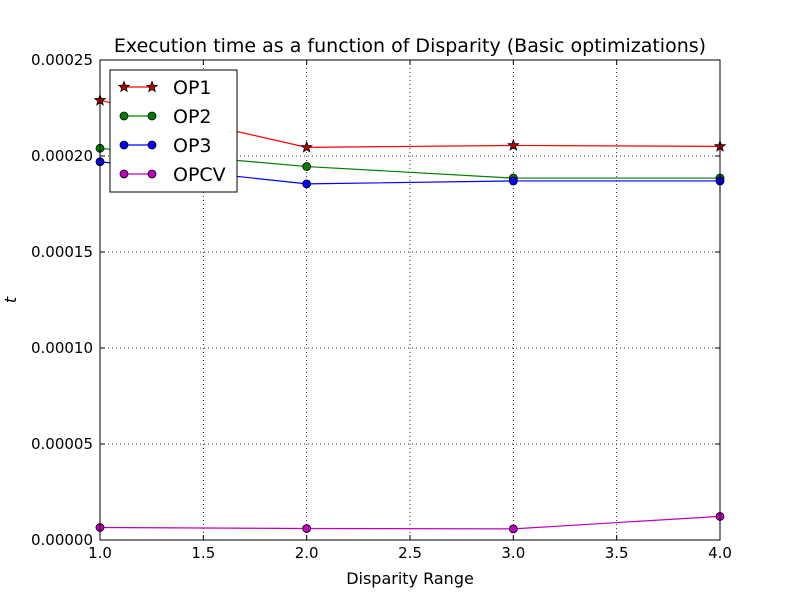 This screenshot has width=800, height=600. Describe the element at coordinates (164, 88) in the screenshot. I see `legend-item-op1: OP1` at that location.